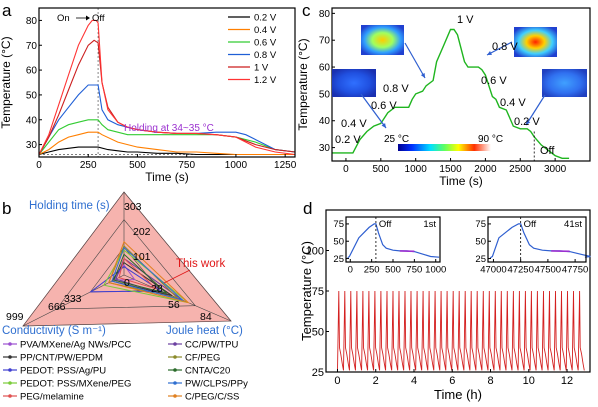 Image resolution: width=598 pixels, height=407 pixels. I want to click on legend-label-1: 0.4 V, so click(265, 30).